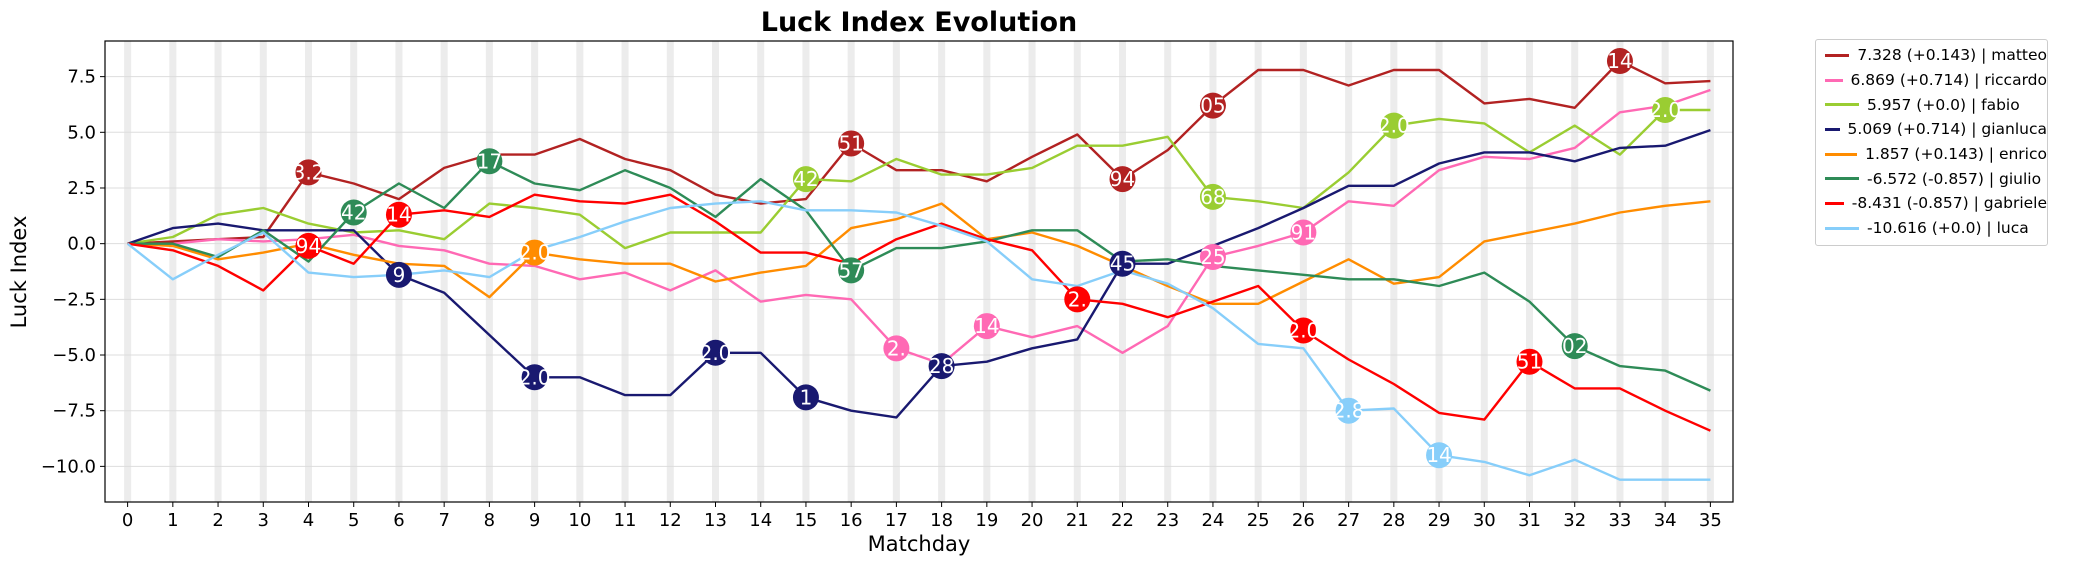  What do you see at coordinates (1948, 80) in the screenshot?
I see `legend-label: 6.869 (+0.714) | riccardo` at bounding box center [1948, 80].